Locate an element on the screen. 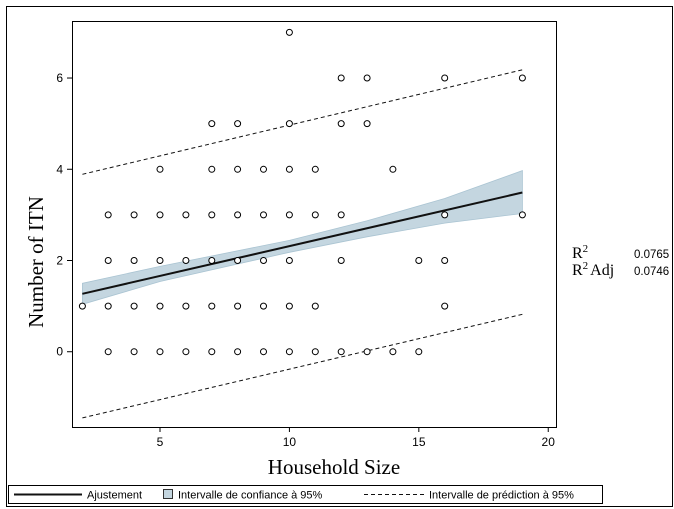 Image resolution: width=674 pixels, height=509 pixels. r2adj-superscript: 2 is located at coordinates (586, 266).